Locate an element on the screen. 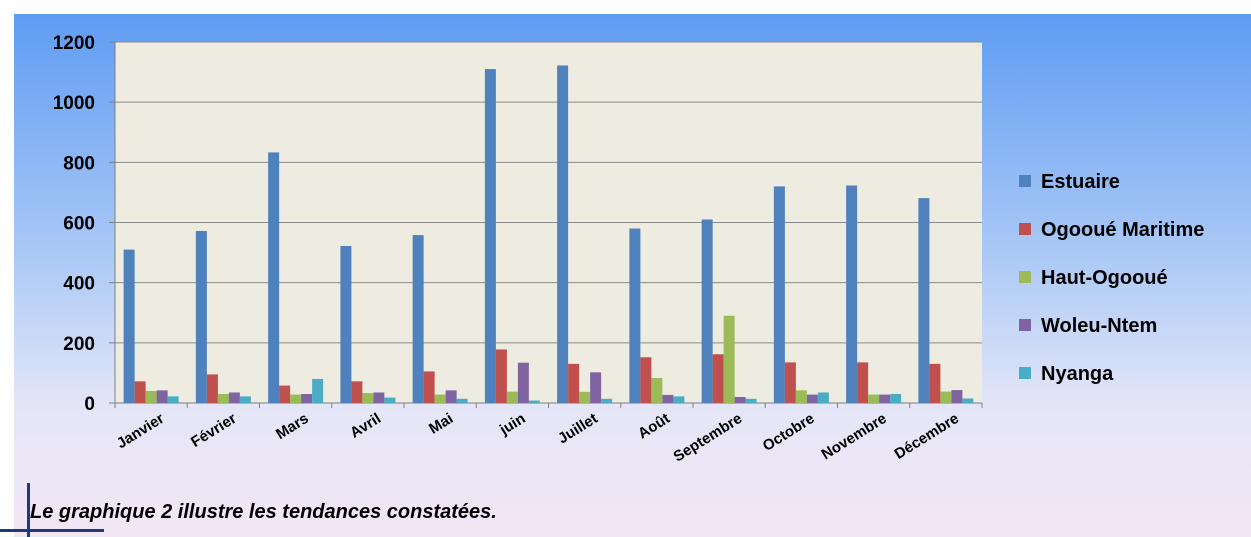  bar-ogoou-maritime-août is located at coordinates (646, 380).